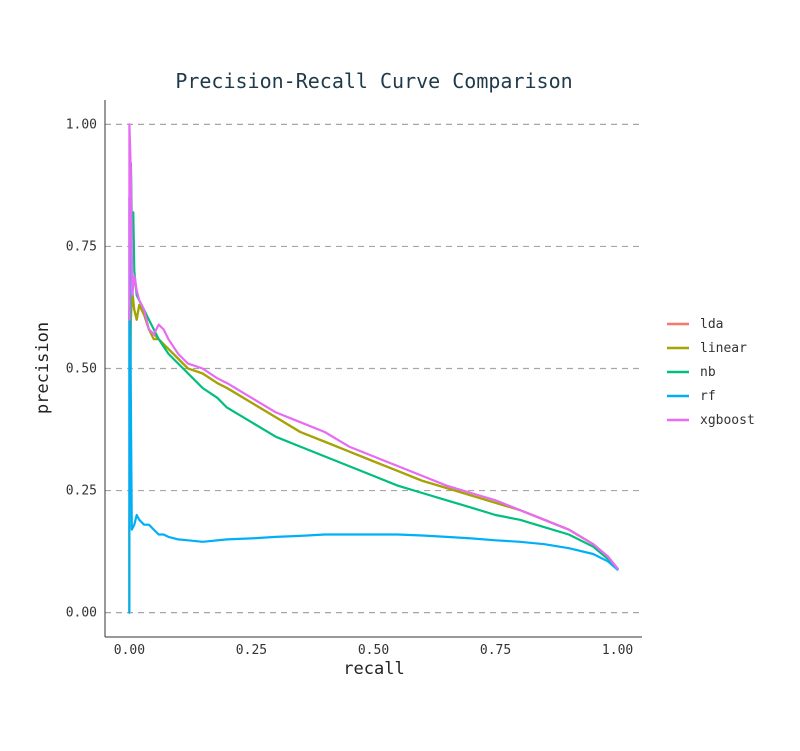 The width and height of the screenshot is (800, 751). What do you see at coordinates (81, 613) in the screenshot?
I see `y-tick-label: 0.00` at bounding box center [81, 613].